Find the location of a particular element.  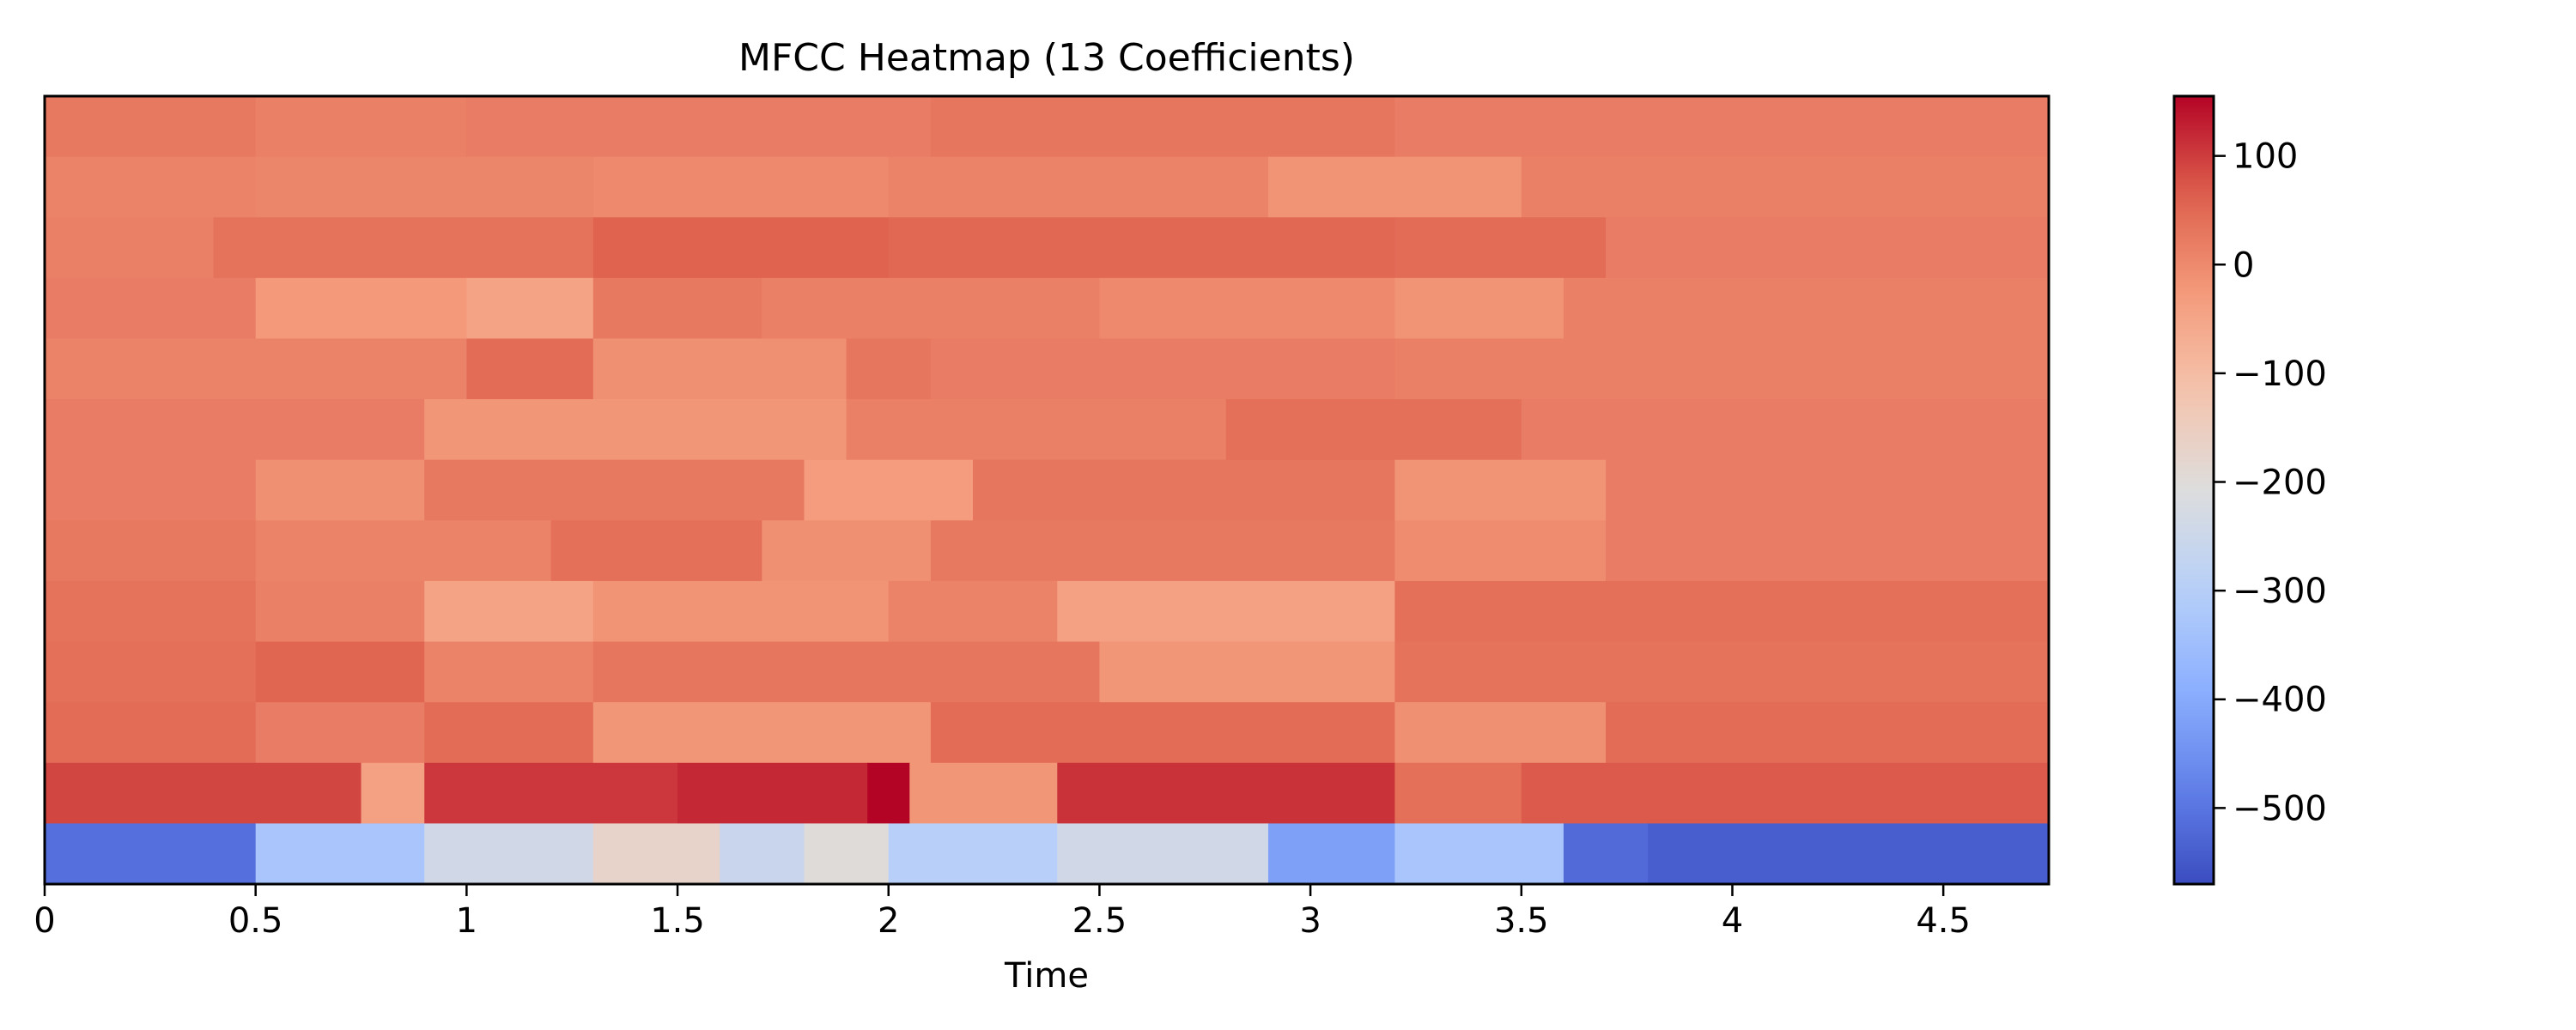

colorbar-tick-label: −400 is located at coordinates (2280, 700).